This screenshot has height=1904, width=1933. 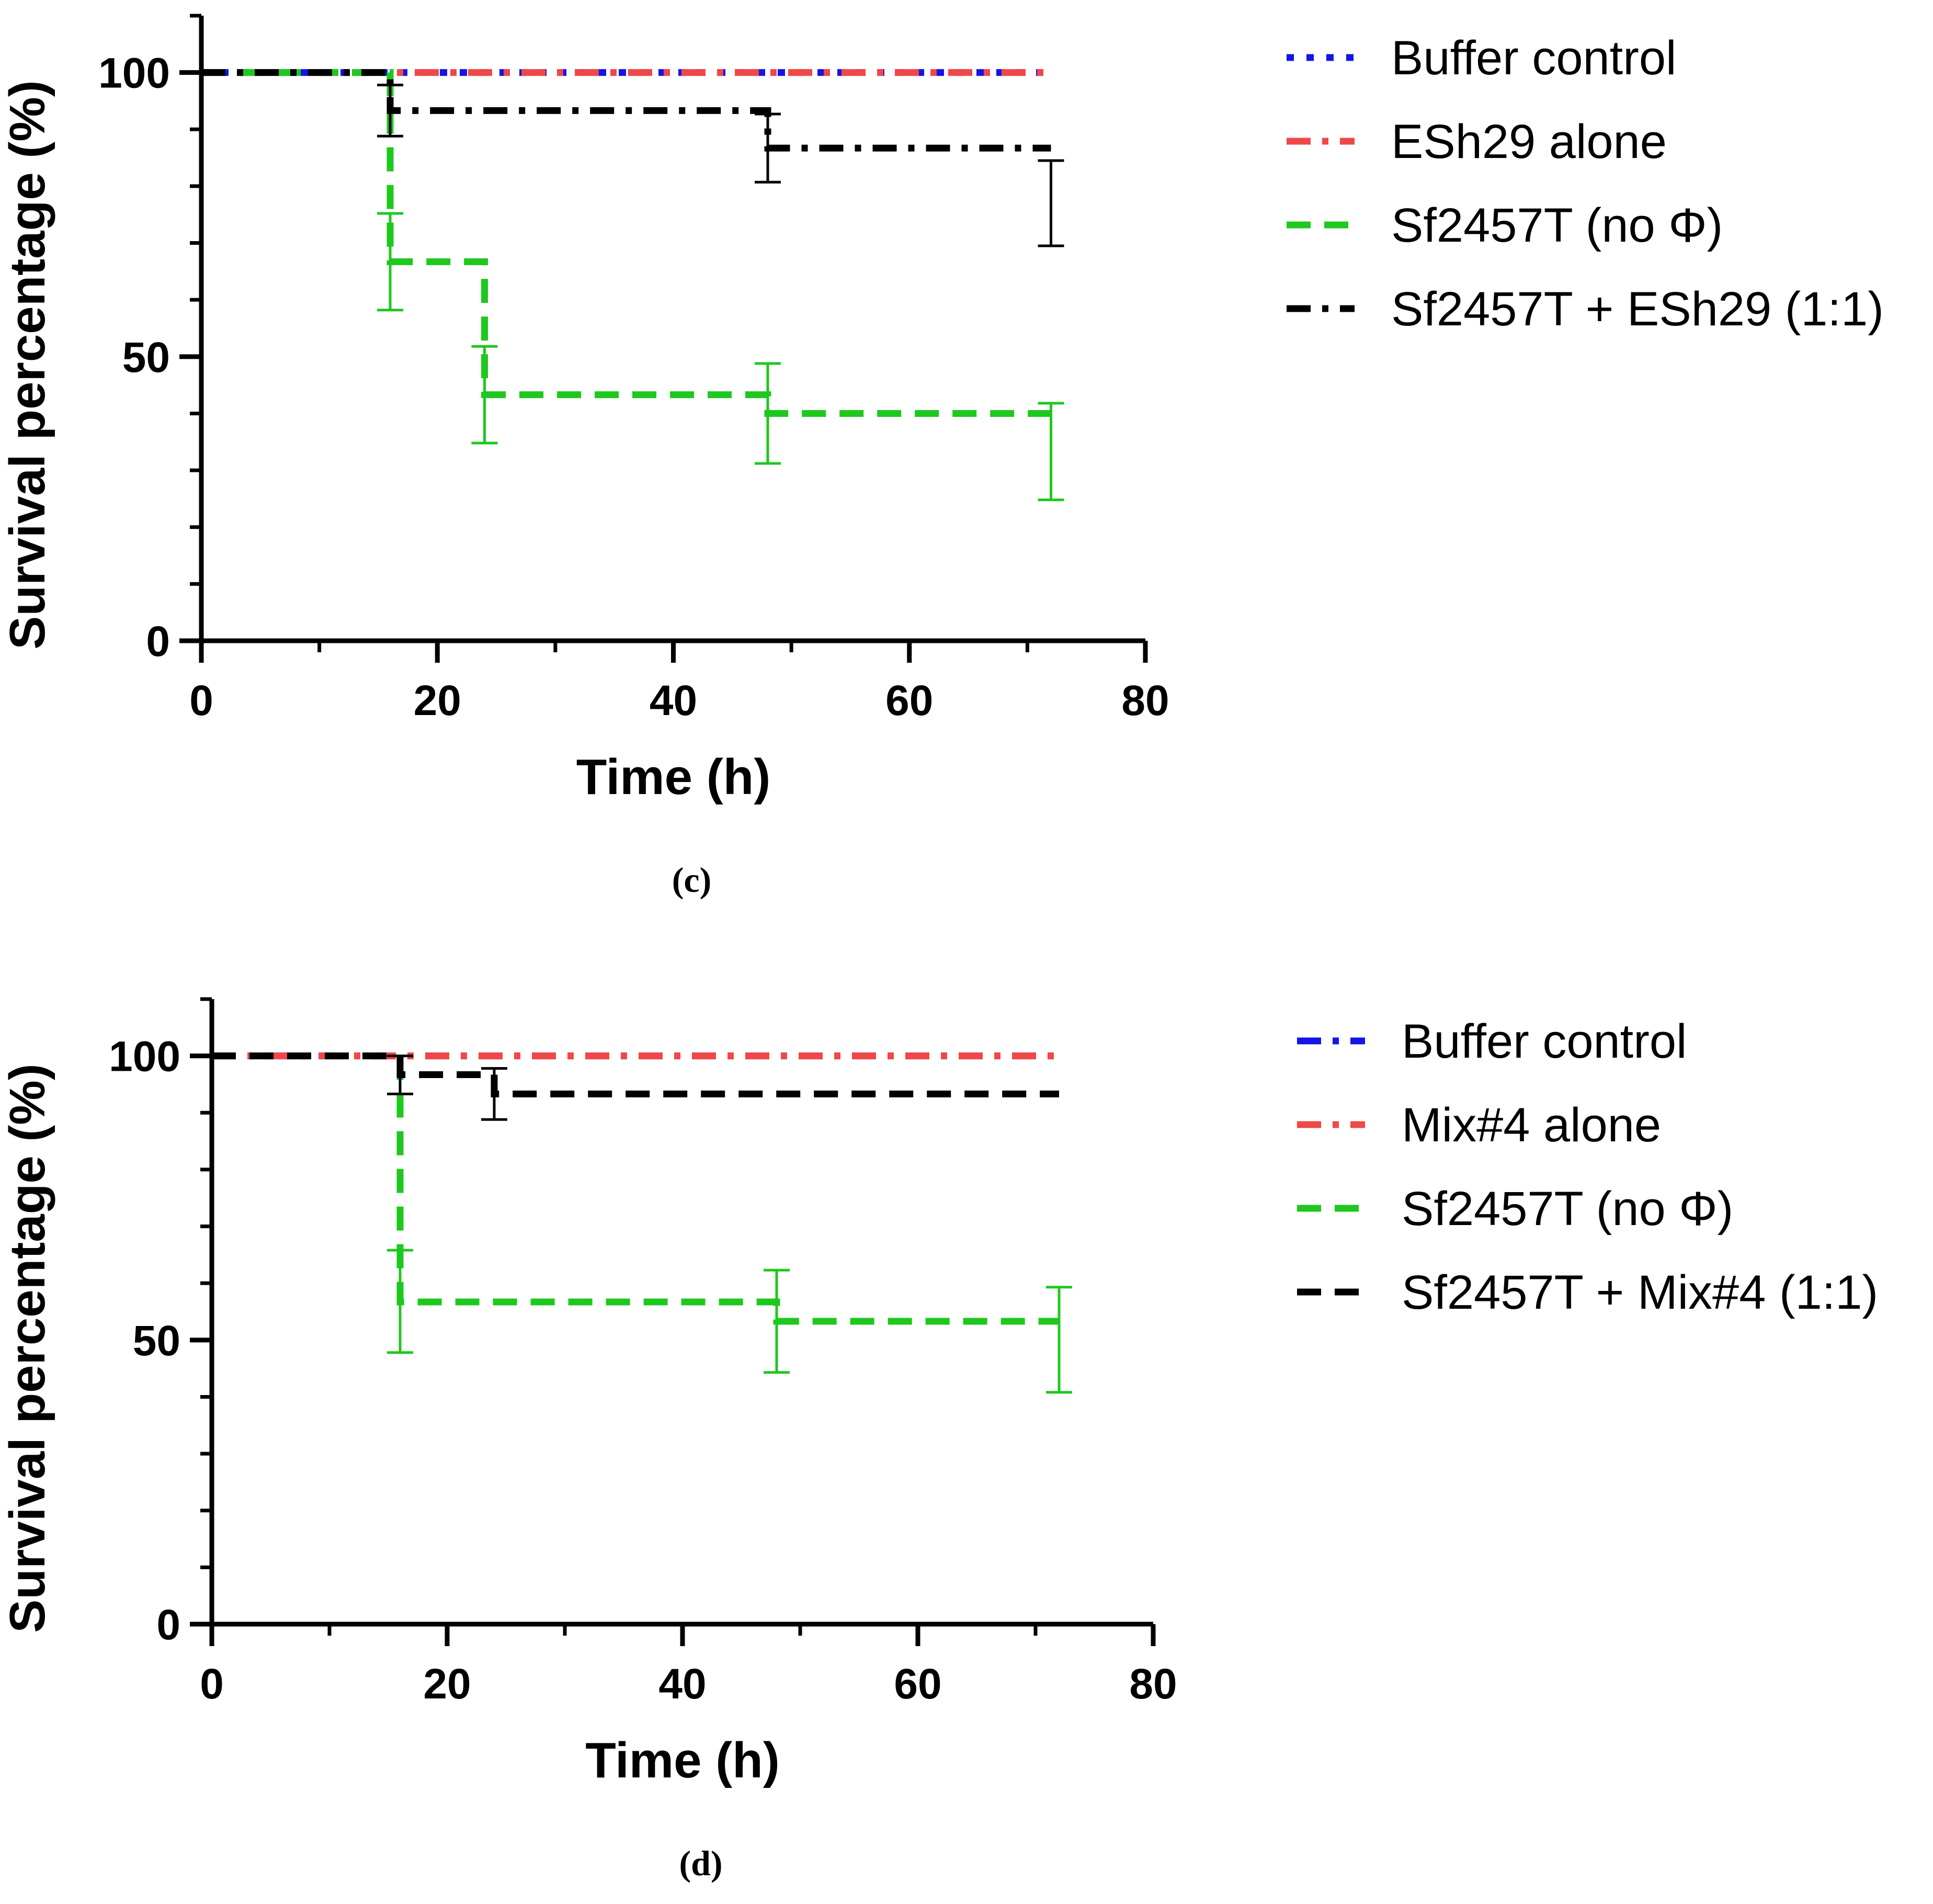 What do you see at coordinates (1529, 141) in the screenshot?
I see `legend-label: ESh29 alone` at bounding box center [1529, 141].